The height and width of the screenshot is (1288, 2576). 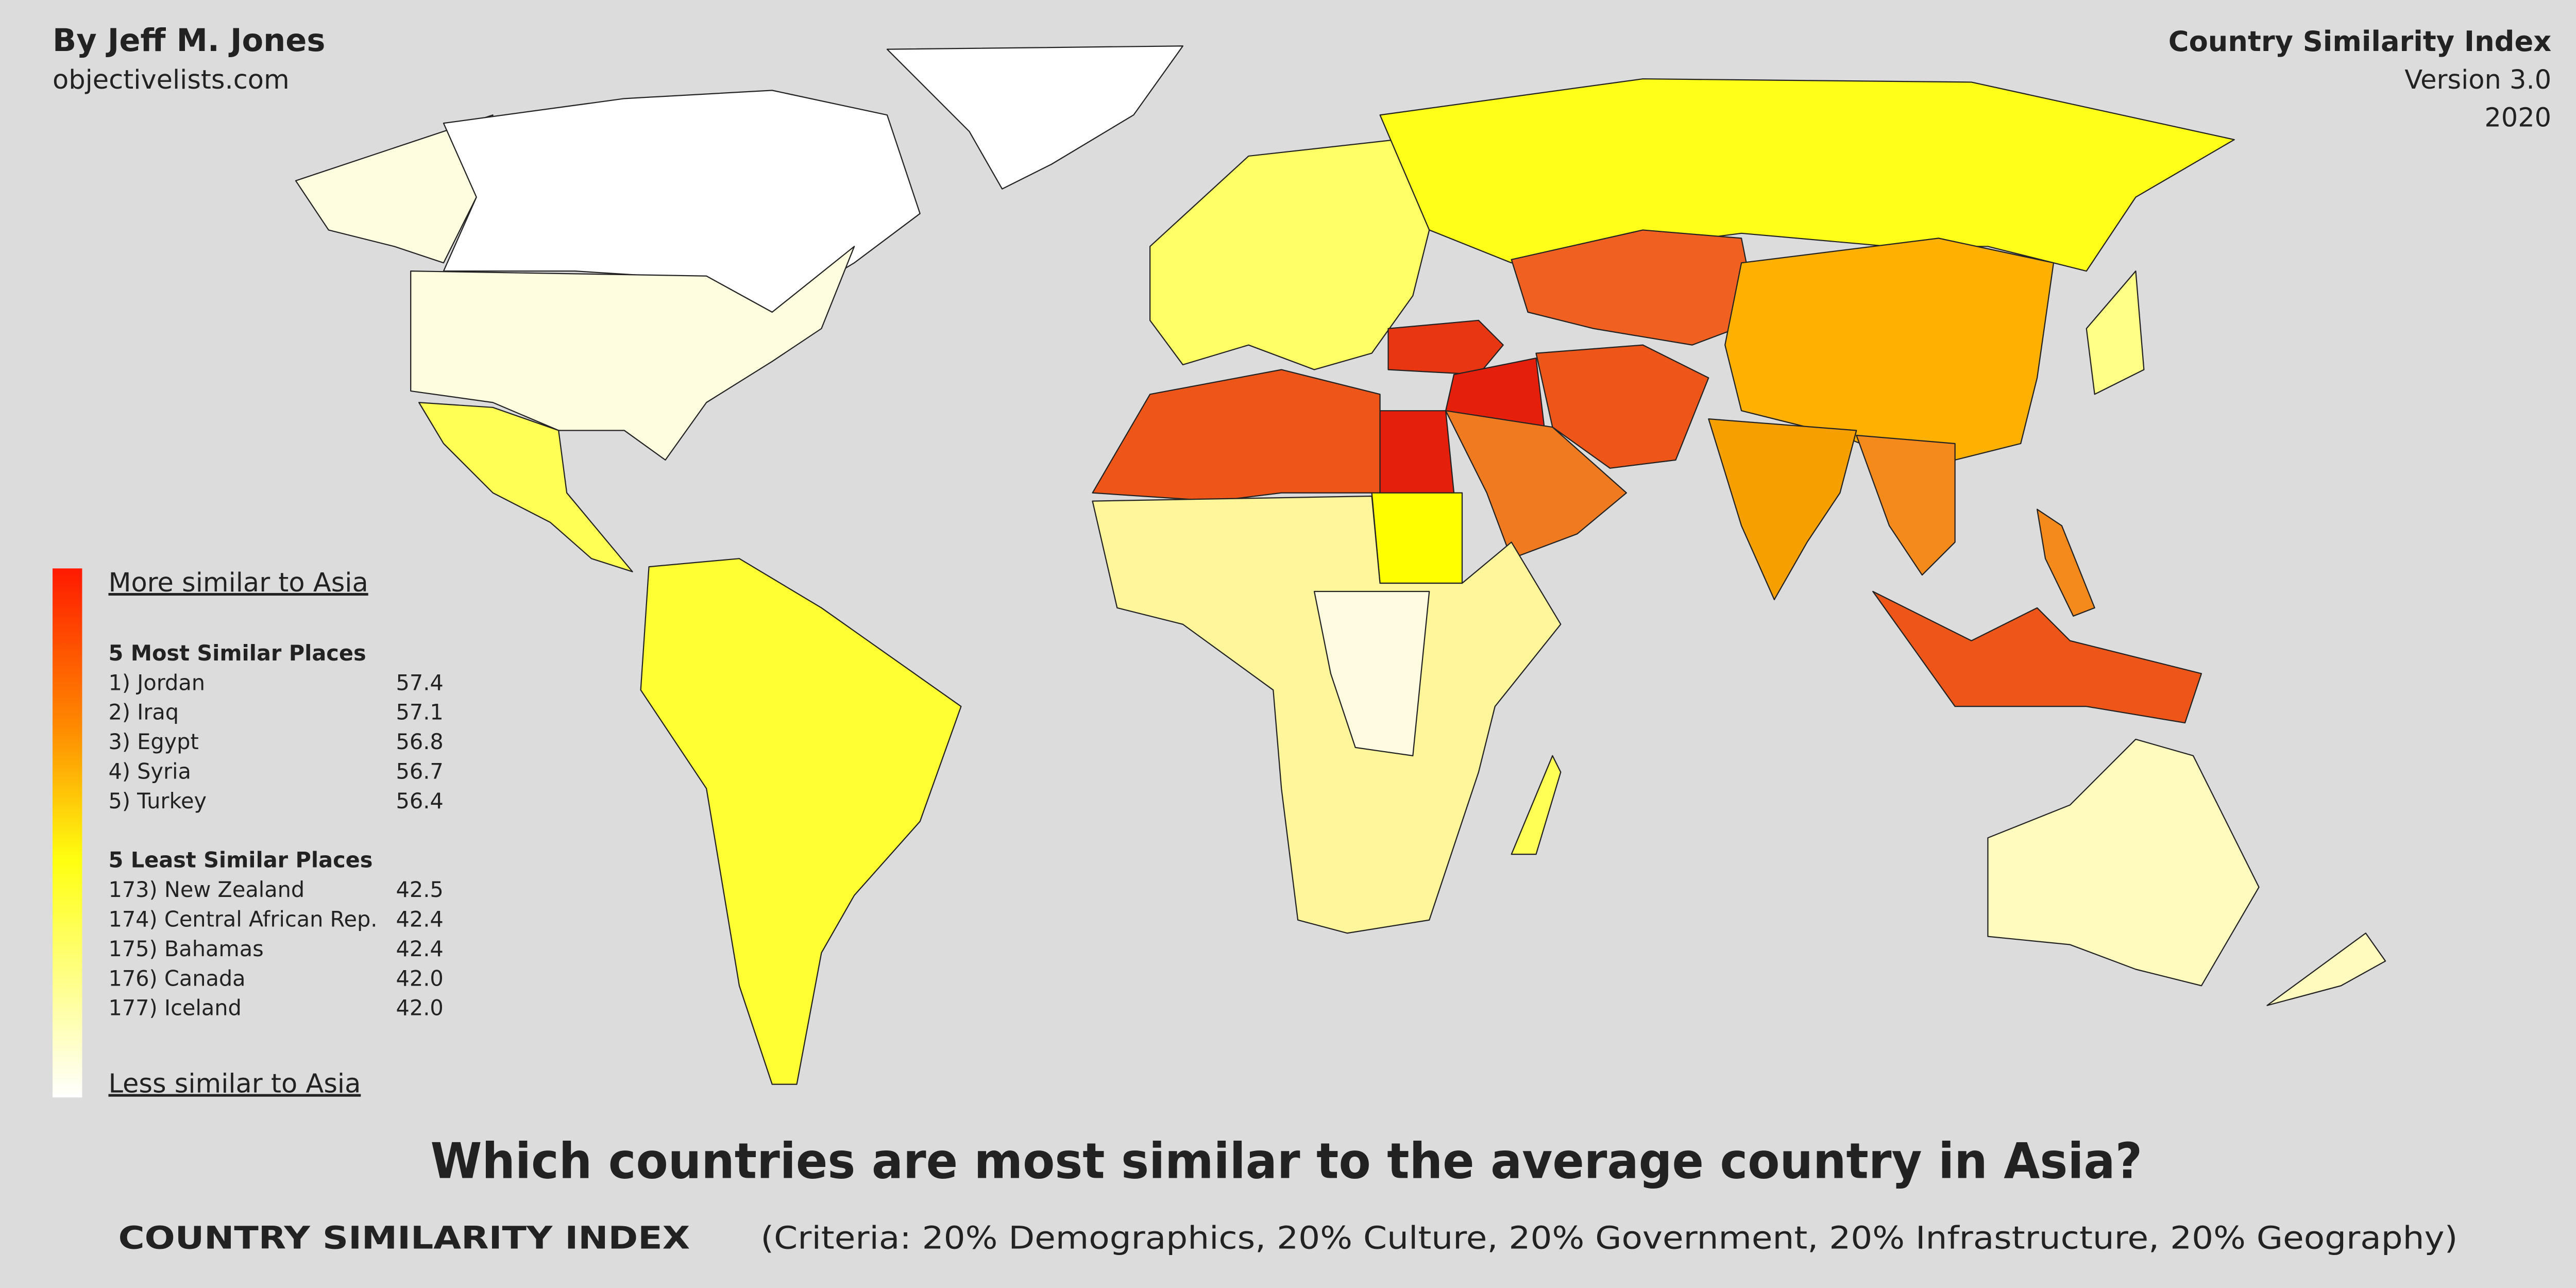 What do you see at coordinates (419, 742) in the screenshot?
I see `entry-value: 56.8` at bounding box center [419, 742].